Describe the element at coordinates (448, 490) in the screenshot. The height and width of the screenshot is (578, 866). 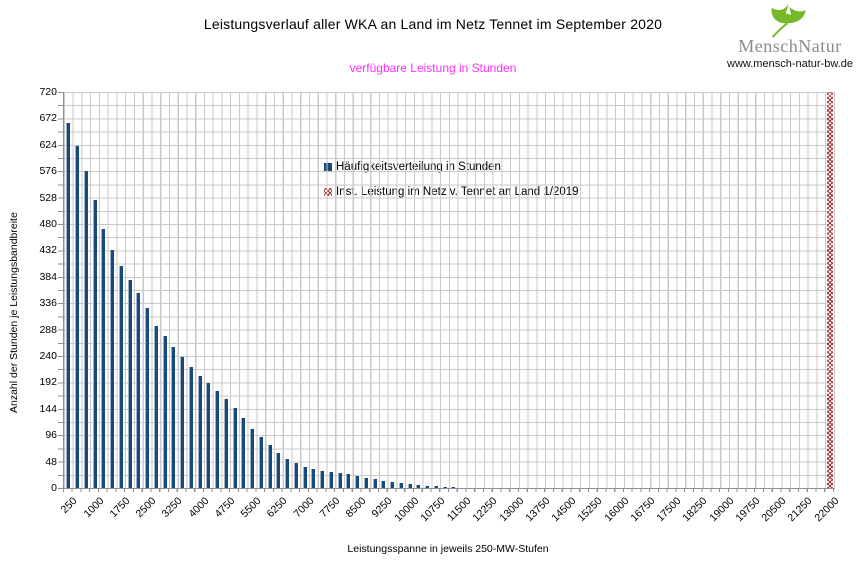
I see `x-axis-ticks` at that location.